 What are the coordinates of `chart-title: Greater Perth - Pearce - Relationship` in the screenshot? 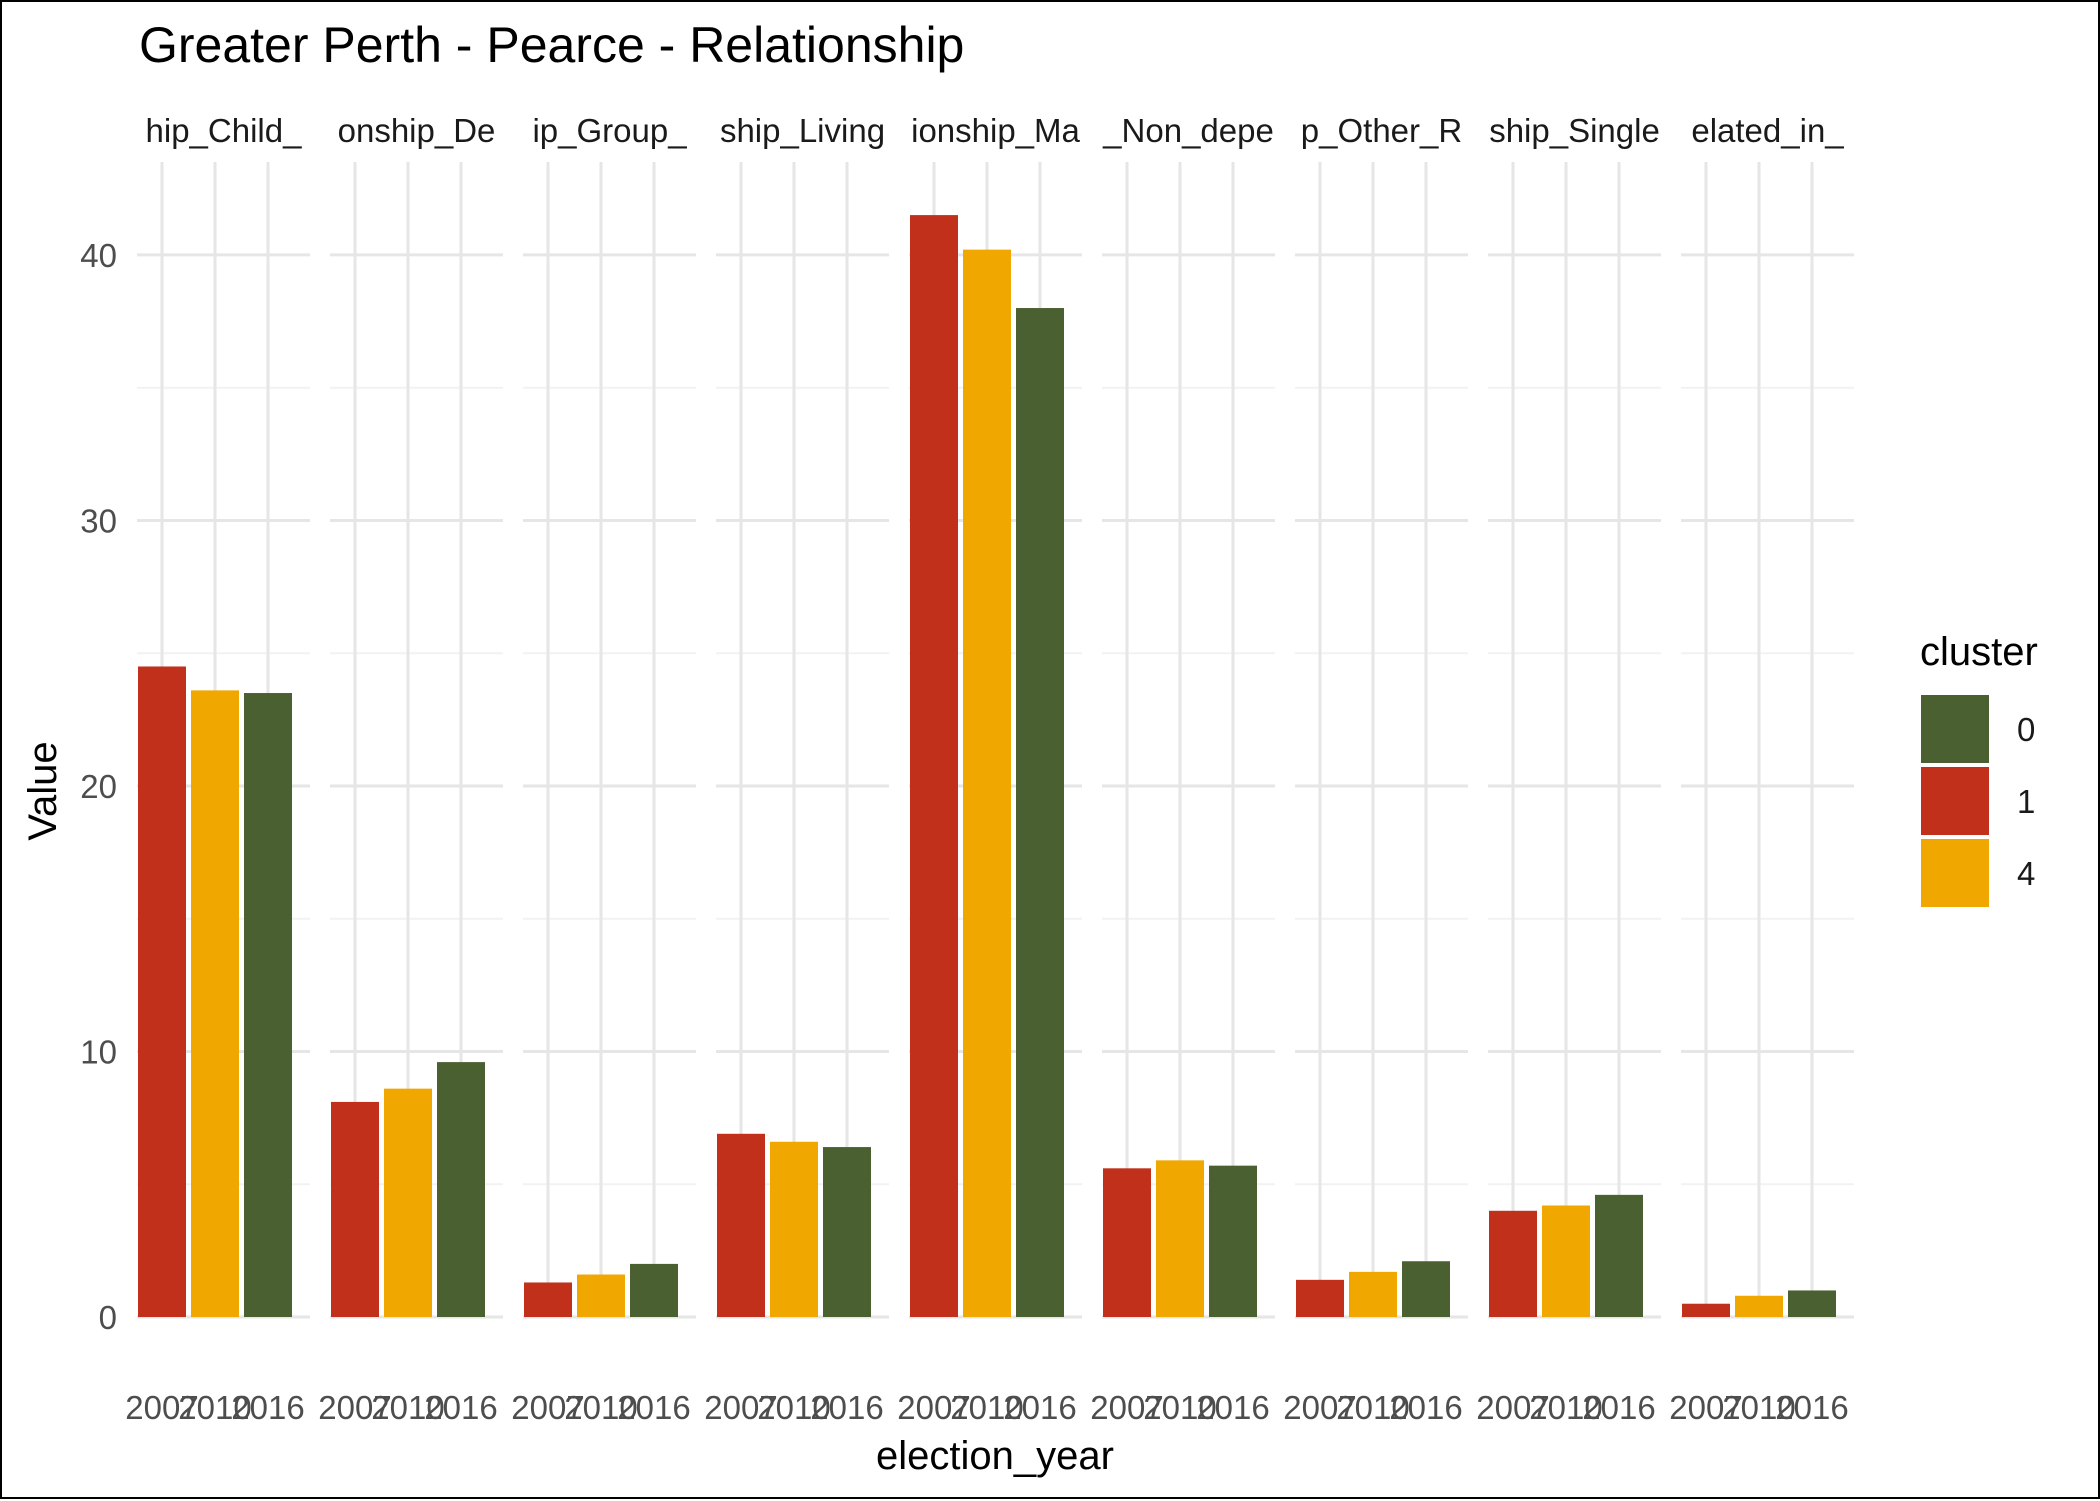 It's located at (551, 45).